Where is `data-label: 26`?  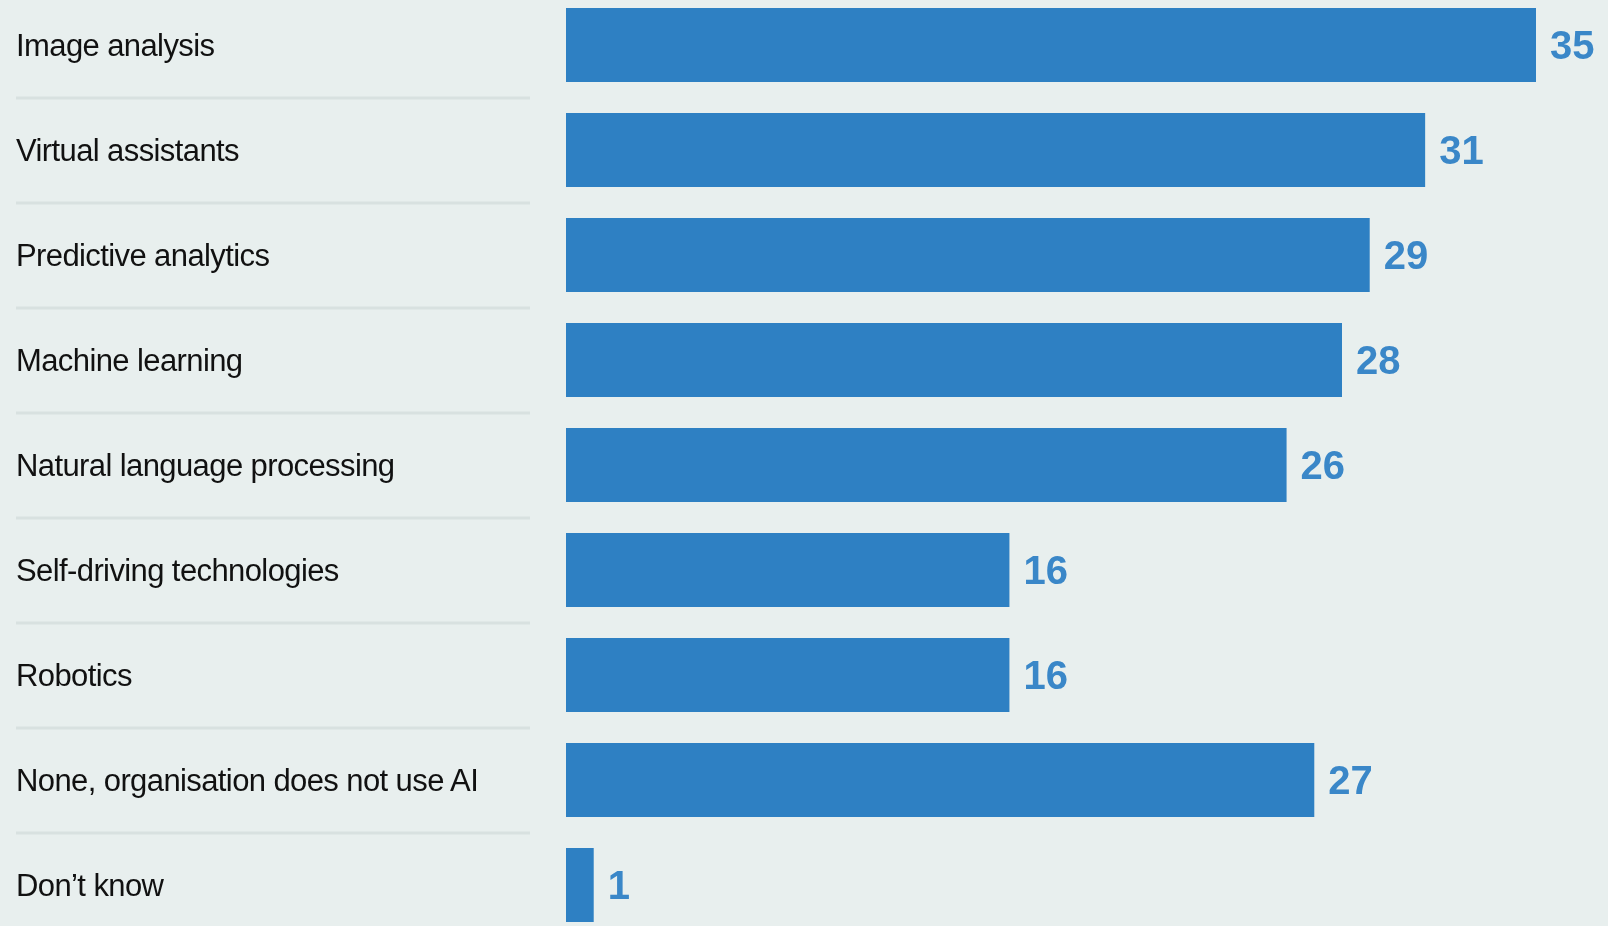
data-label: 26 is located at coordinates (1323, 464).